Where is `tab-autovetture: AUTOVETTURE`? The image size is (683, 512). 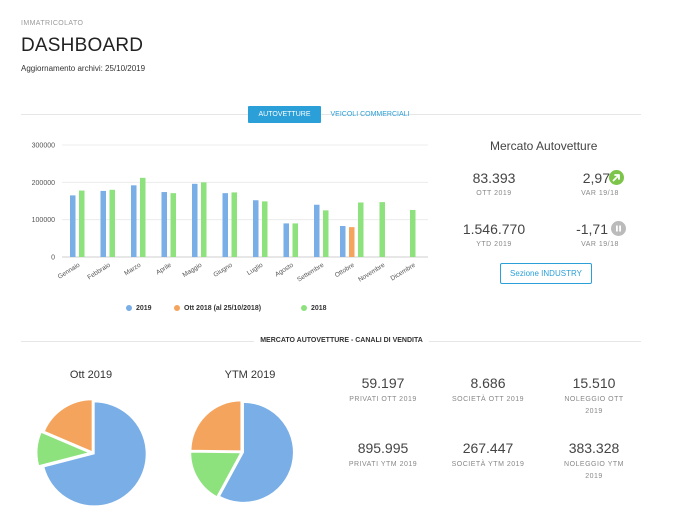
tab-autovetture: AUTOVETTURE is located at coordinates (284, 114).